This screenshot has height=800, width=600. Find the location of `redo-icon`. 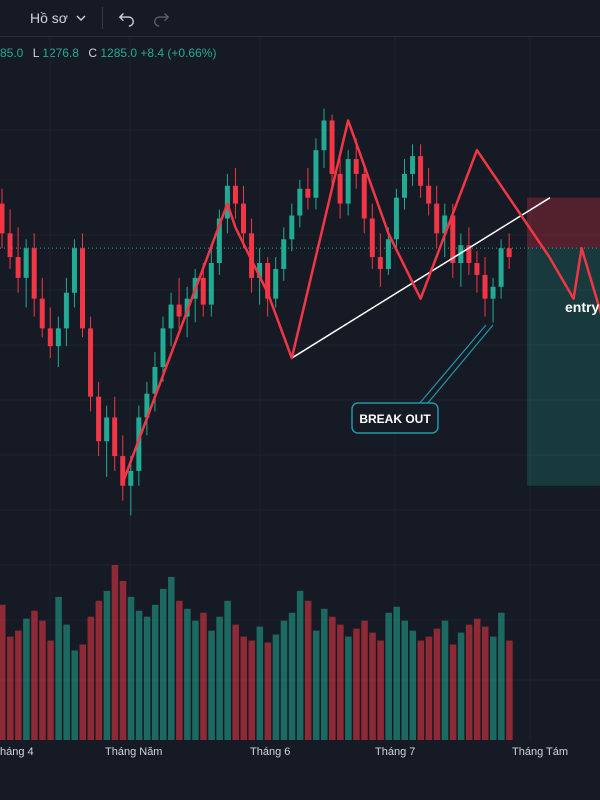

redo-icon is located at coordinates (162, 20).